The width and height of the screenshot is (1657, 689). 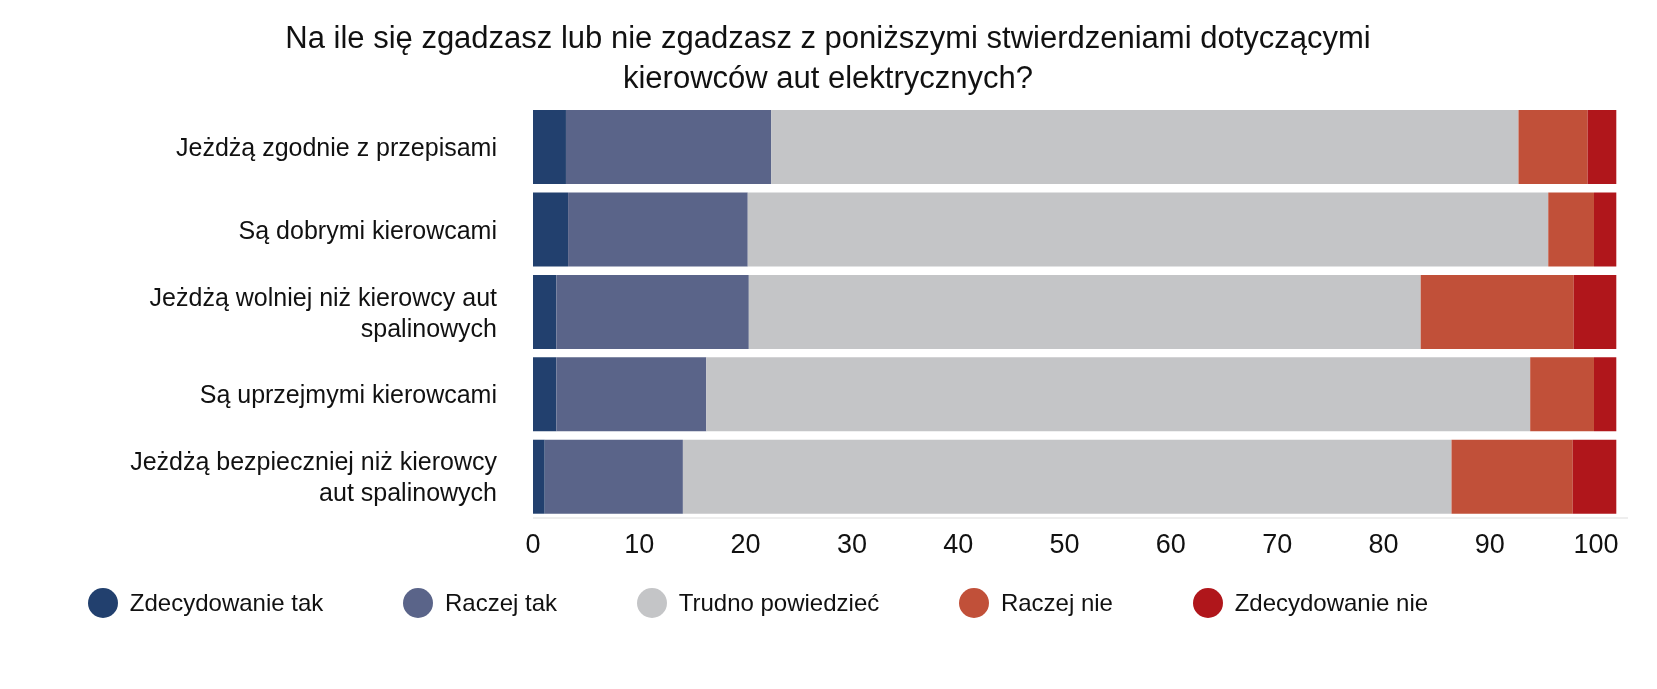 What do you see at coordinates (323, 312) in the screenshot?
I see `y-tick-label: Jeżdżą wolniej niż kierowcy aut spalinowych` at bounding box center [323, 312].